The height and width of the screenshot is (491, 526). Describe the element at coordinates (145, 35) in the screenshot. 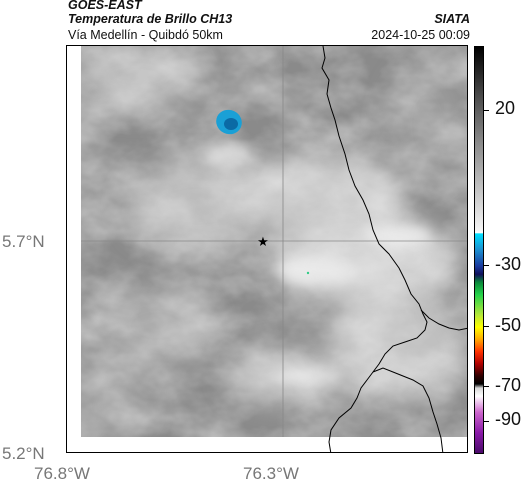

I see `route-subtitle: Vía Medellín - Quibdó 50km` at that location.